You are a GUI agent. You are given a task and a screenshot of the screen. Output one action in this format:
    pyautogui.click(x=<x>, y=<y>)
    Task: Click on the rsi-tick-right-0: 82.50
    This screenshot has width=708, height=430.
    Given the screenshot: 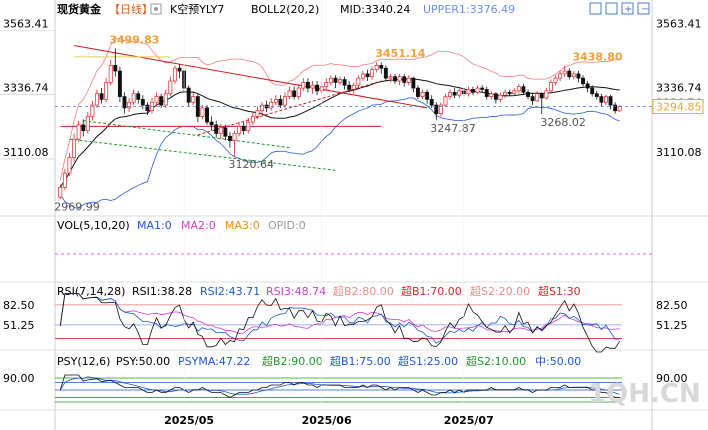 What is the action you would take?
    pyautogui.click(x=672, y=305)
    